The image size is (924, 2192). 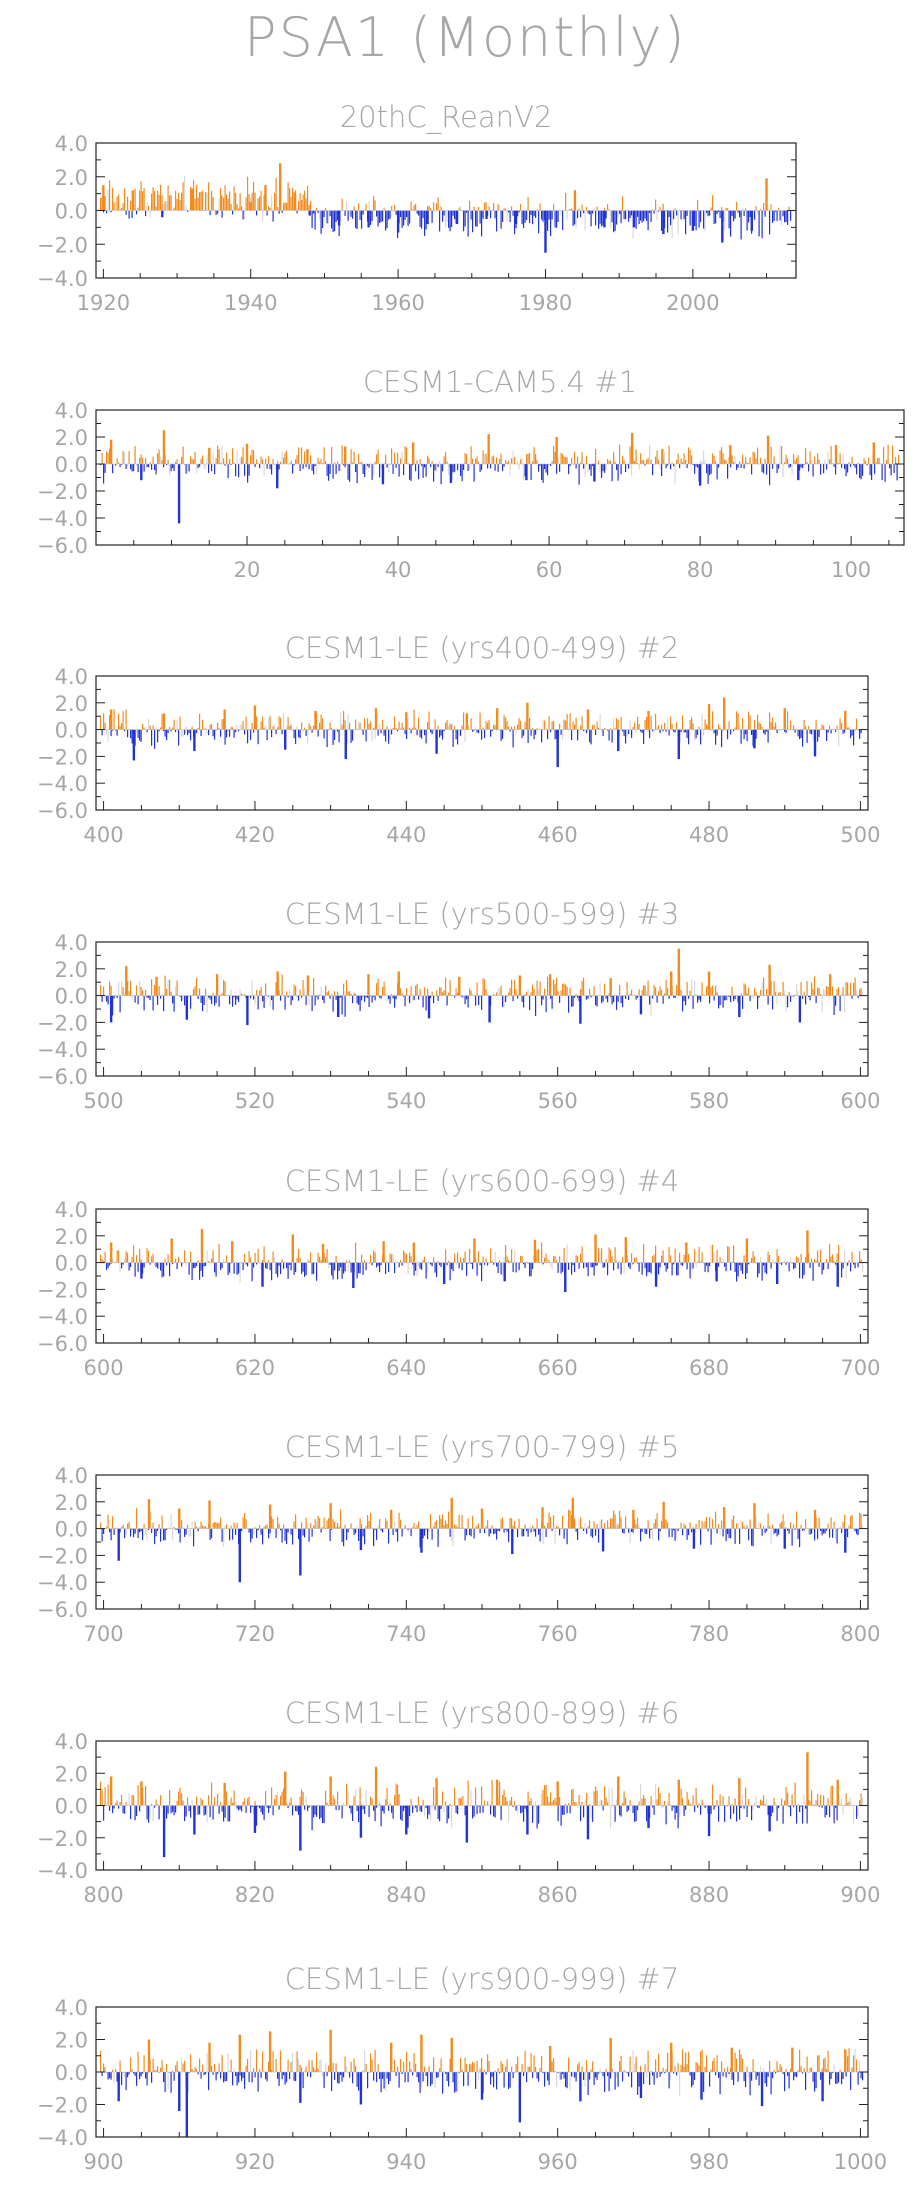 I want to click on y-tick-label: −4.0, so click(x=62, y=1317).